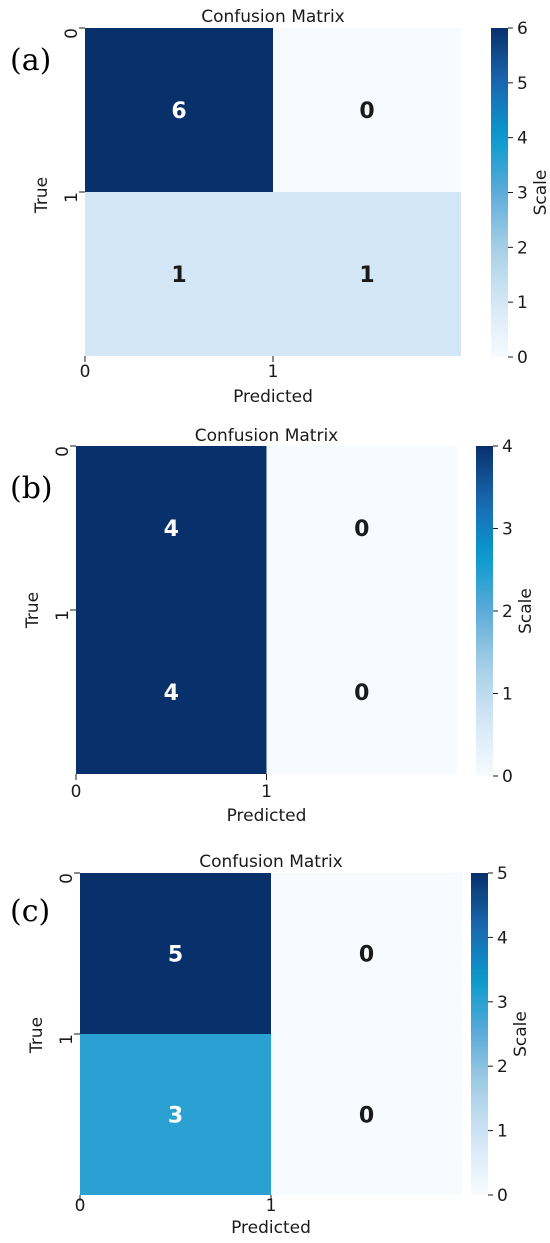 The height and width of the screenshot is (1243, 550). What do you see at coordinates (522, 29) in the screenshot?
I see `colorbar-tick-label: 6` at bounding box center [522, 29].